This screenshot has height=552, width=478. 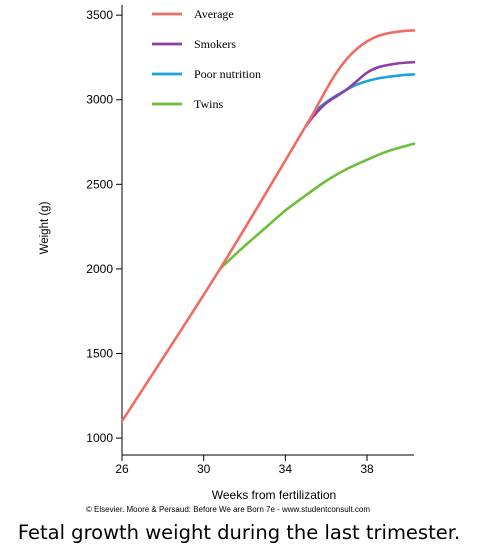 I want to click on legend-label-poor-nutrition: Poor nutrition, so click(x=227, y=74).